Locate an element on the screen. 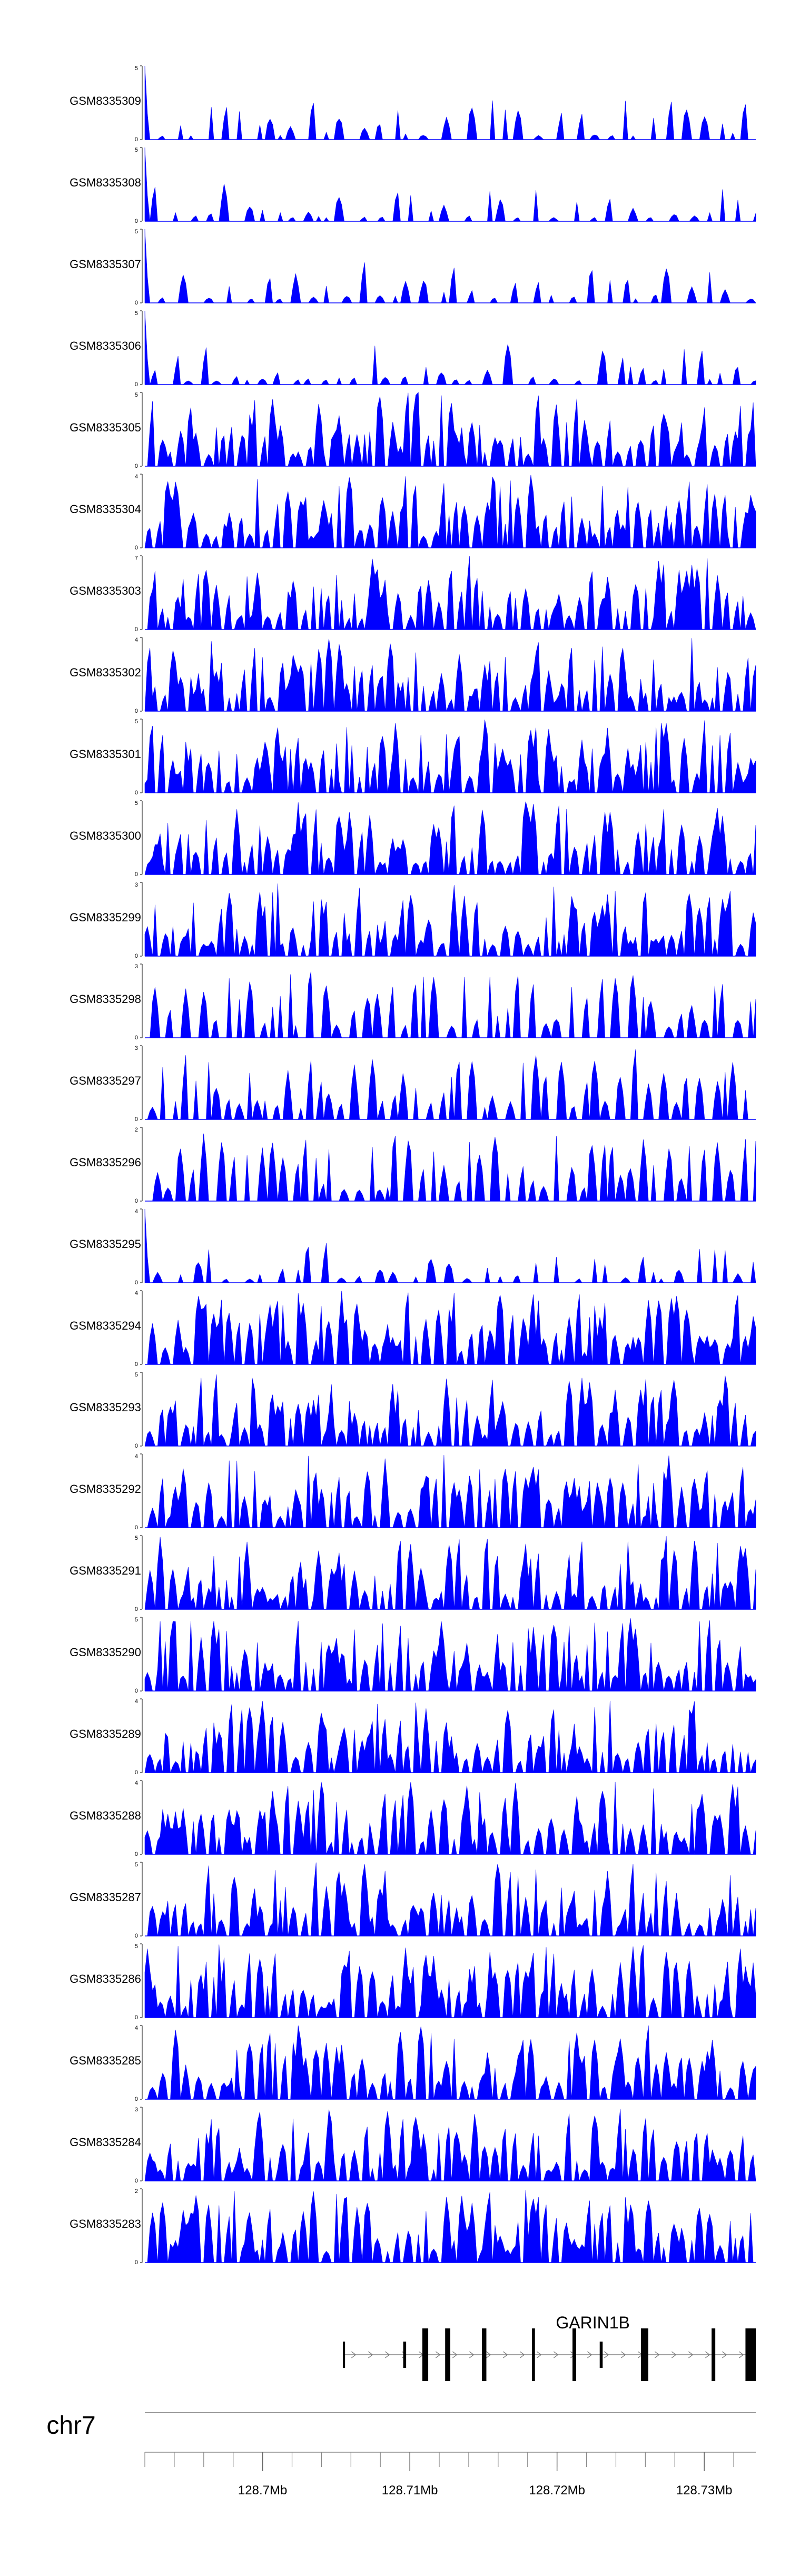 The height and width of the screenshot is (2576, 790). axis-tick-label: 128.71Mb is located at coordinates (410, 2490).